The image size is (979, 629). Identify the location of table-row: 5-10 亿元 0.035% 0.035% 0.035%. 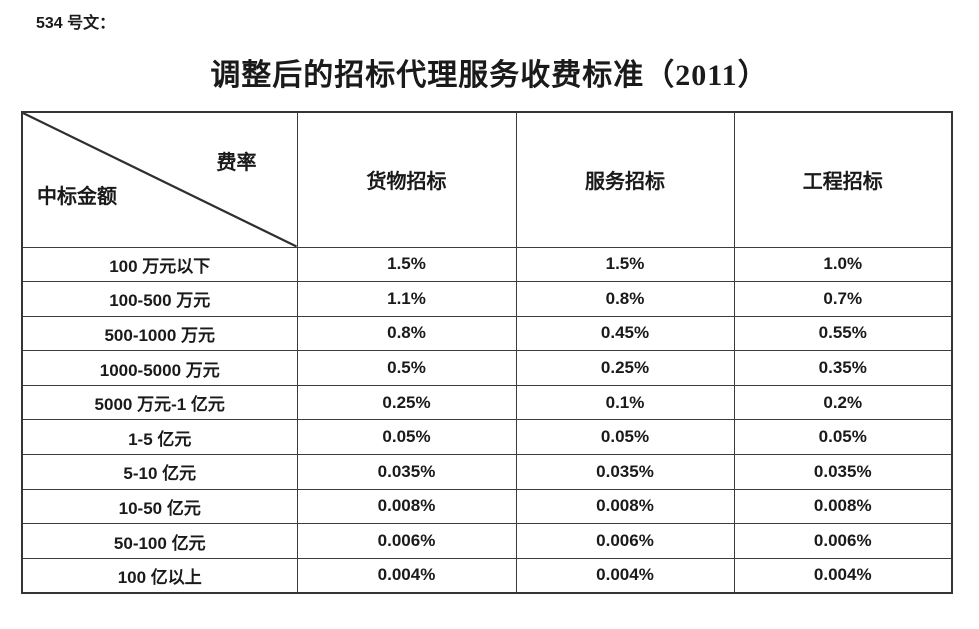
(487, 472).